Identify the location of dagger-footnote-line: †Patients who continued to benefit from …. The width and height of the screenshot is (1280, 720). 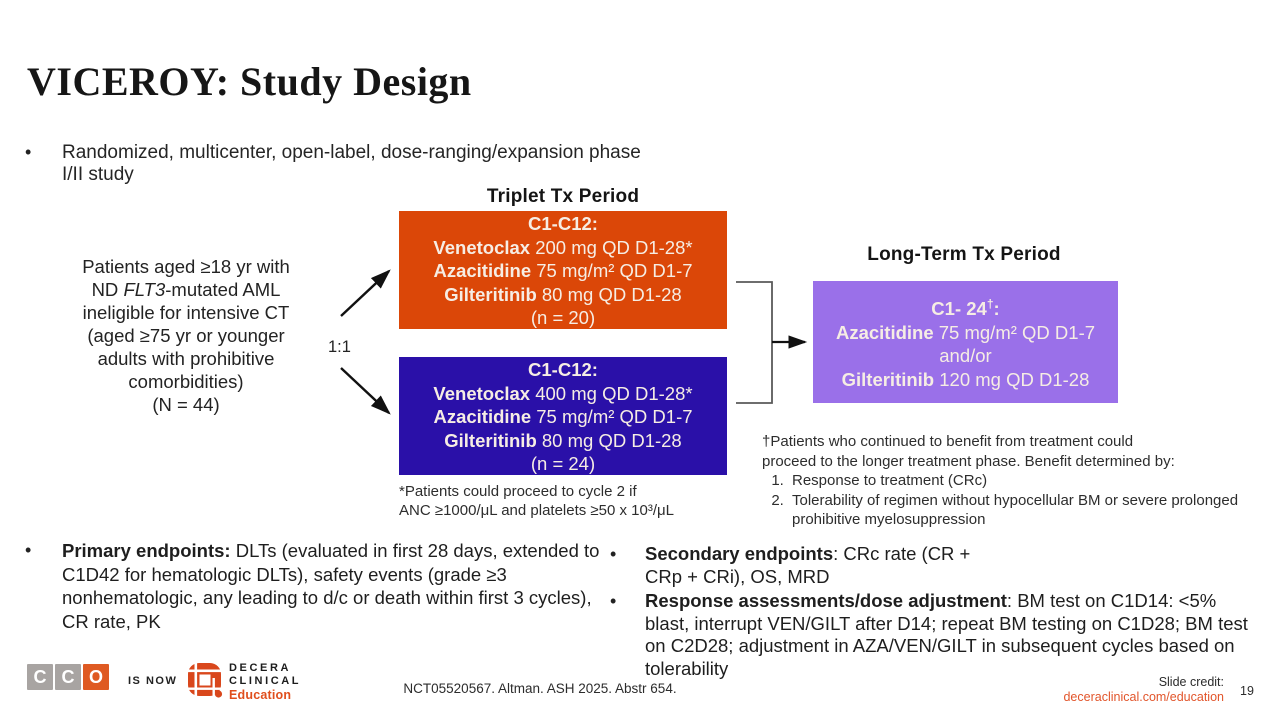
(948, 441).